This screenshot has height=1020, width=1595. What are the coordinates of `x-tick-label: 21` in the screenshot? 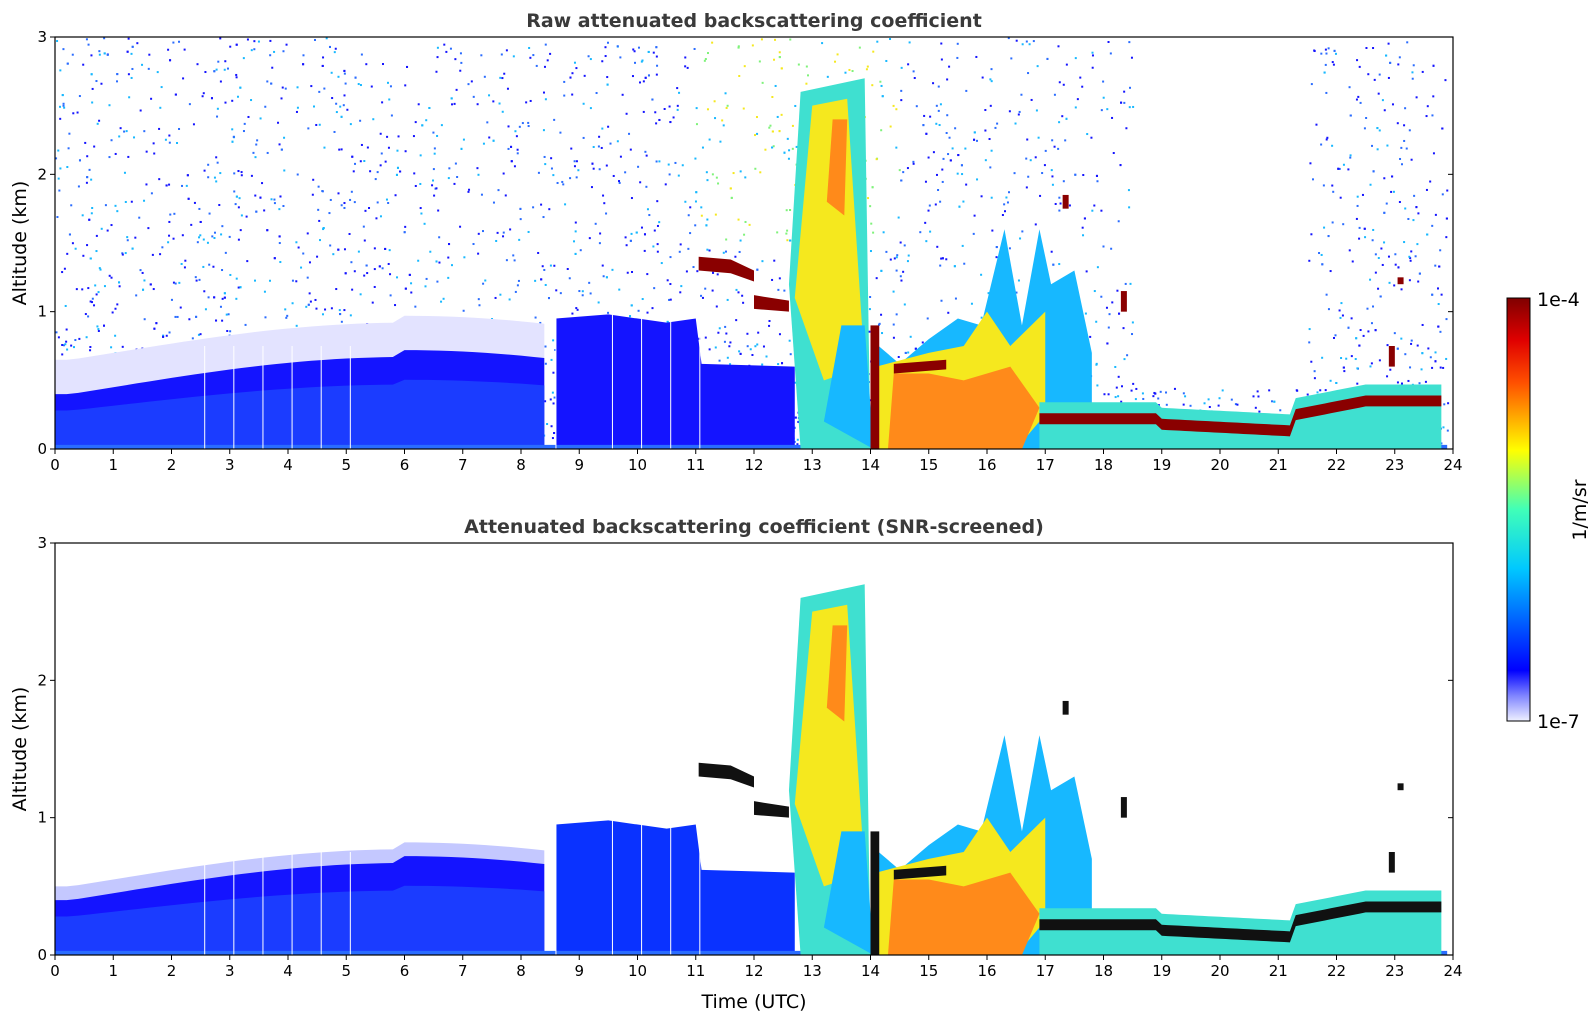 It's located at (1278, 971).